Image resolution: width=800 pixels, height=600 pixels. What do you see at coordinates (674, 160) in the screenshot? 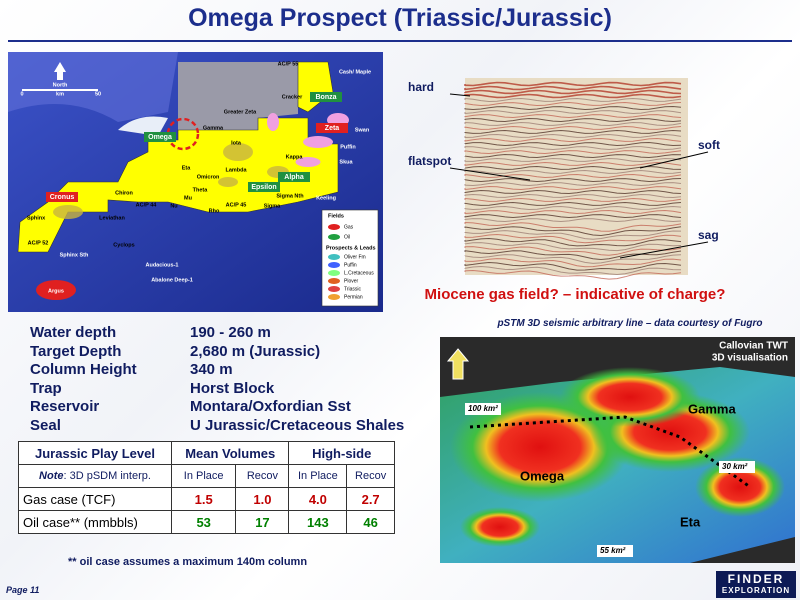
I see `annotation-arrow` at bounding box center [674, 160].